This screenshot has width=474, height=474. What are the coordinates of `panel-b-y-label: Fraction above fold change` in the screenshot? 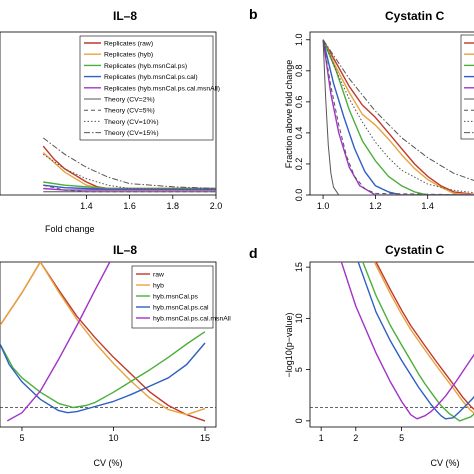 It's located at (289, 114).